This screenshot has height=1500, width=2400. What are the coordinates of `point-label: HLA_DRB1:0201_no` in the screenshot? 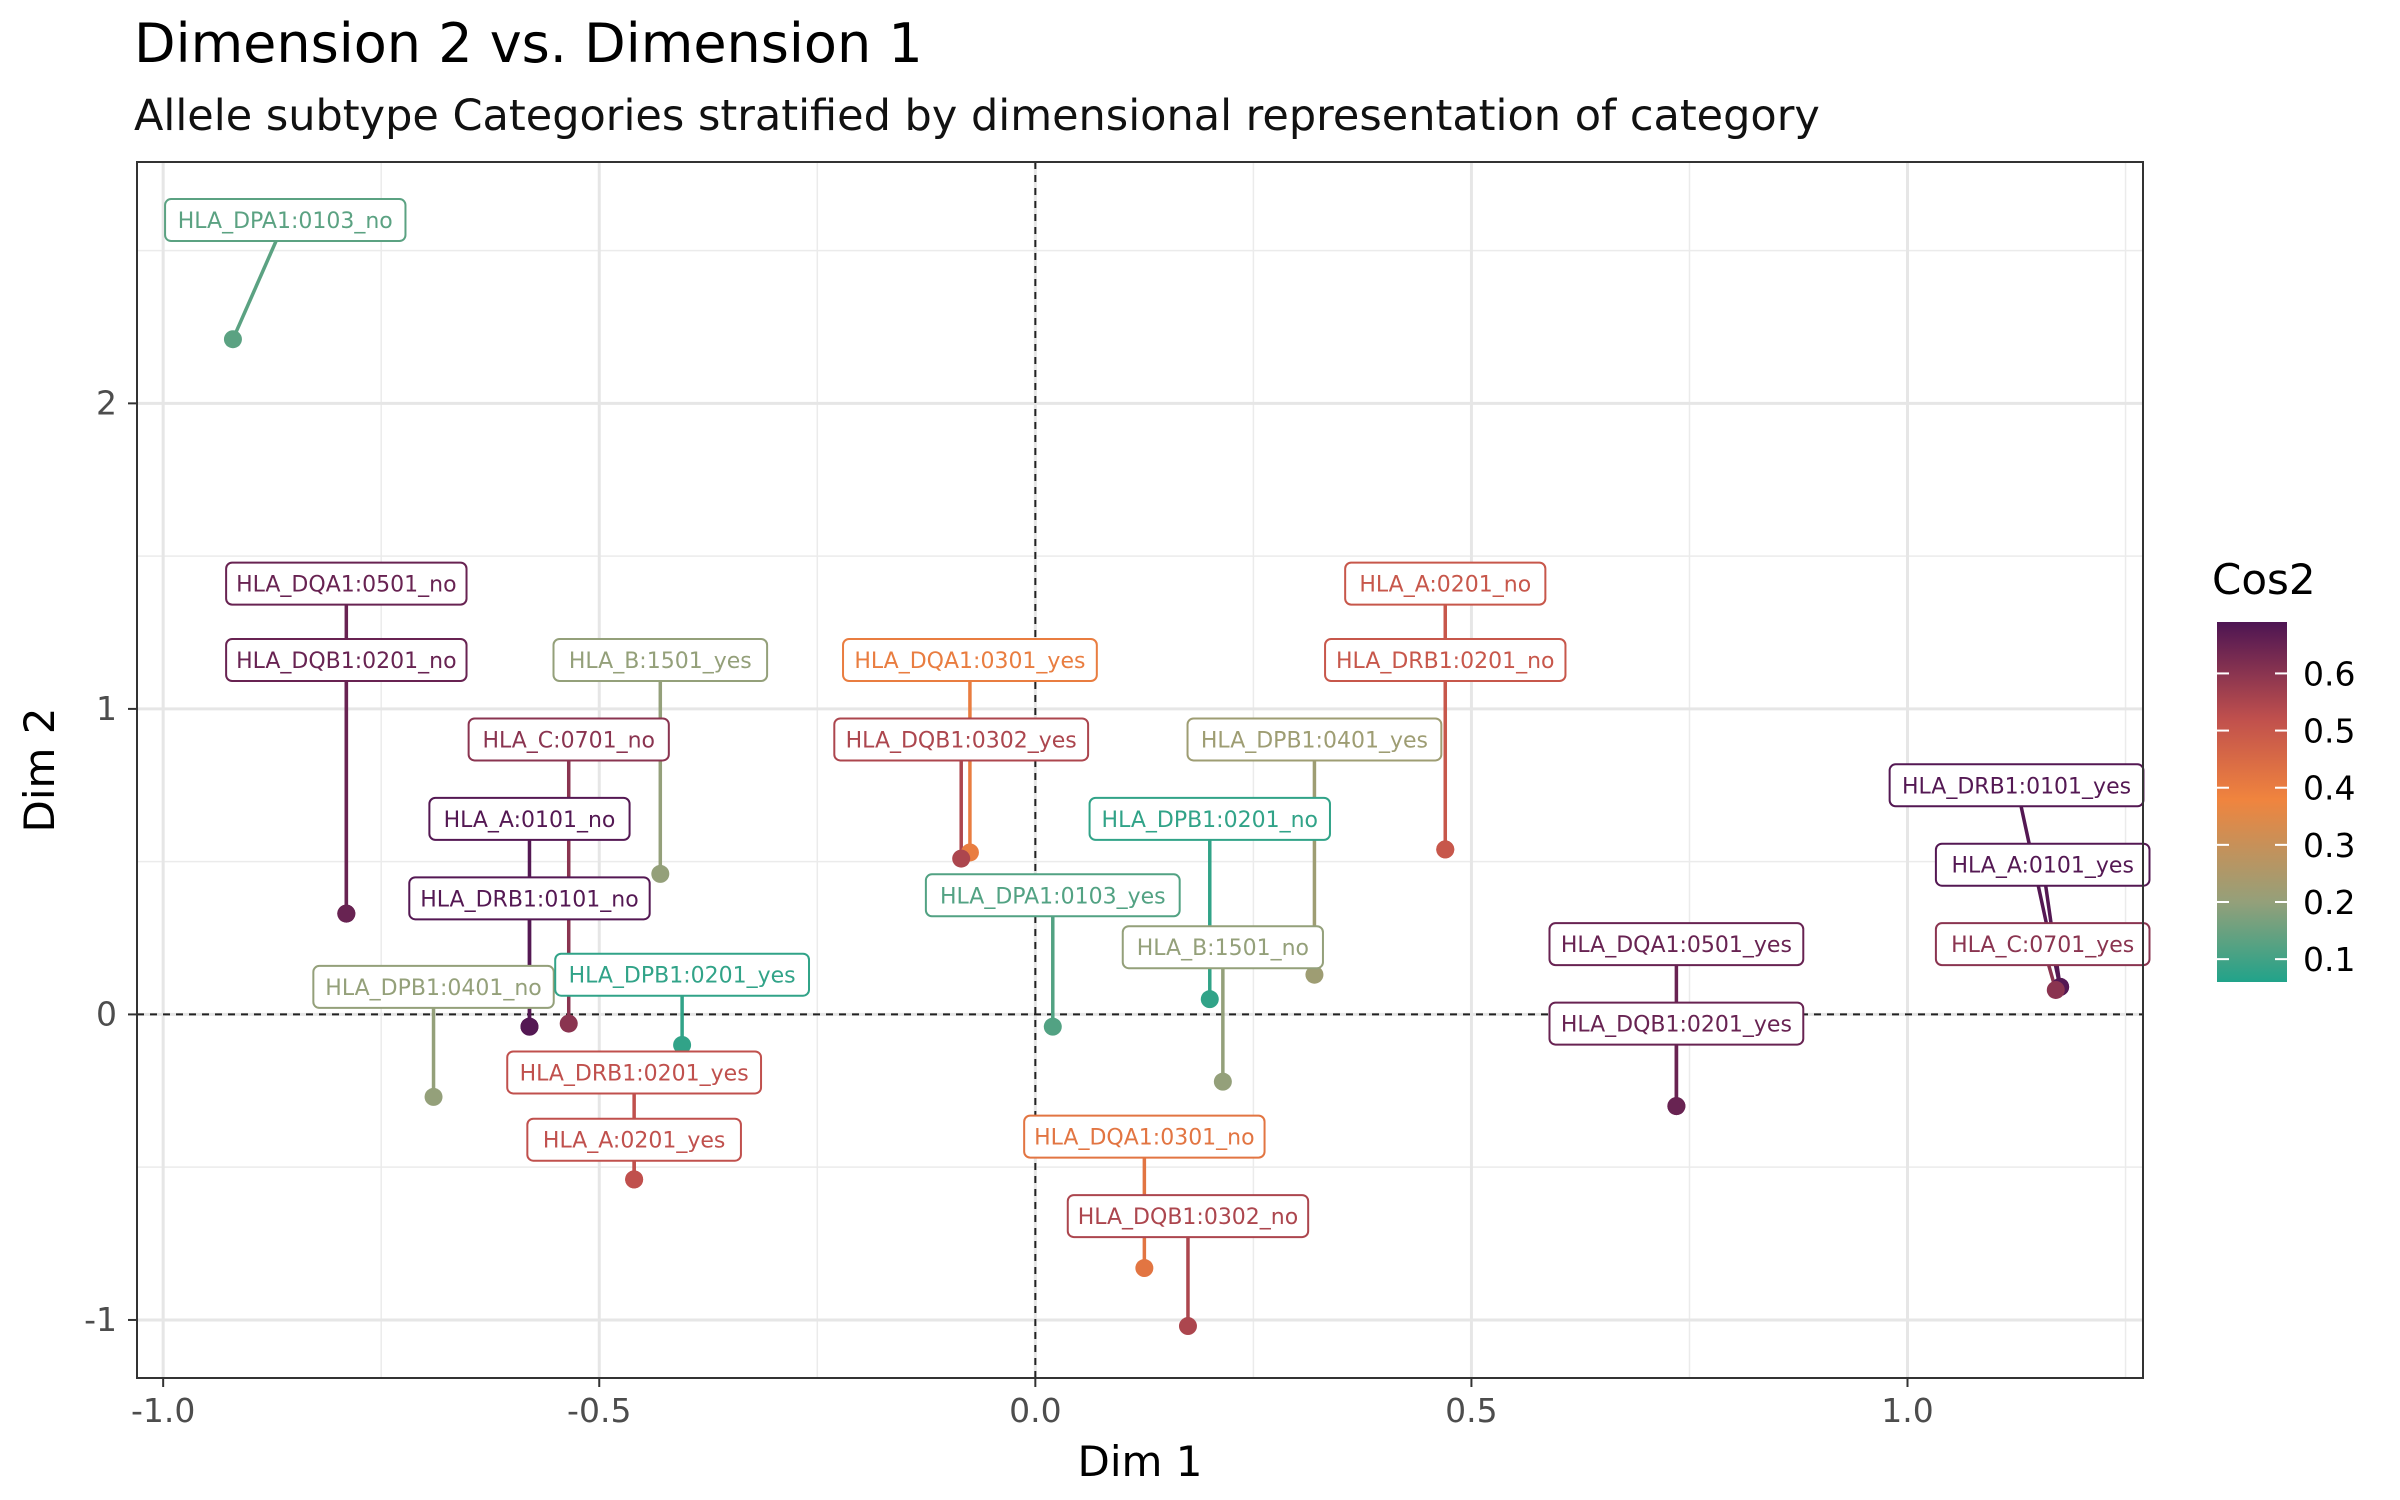 It's located at (1445, 660).